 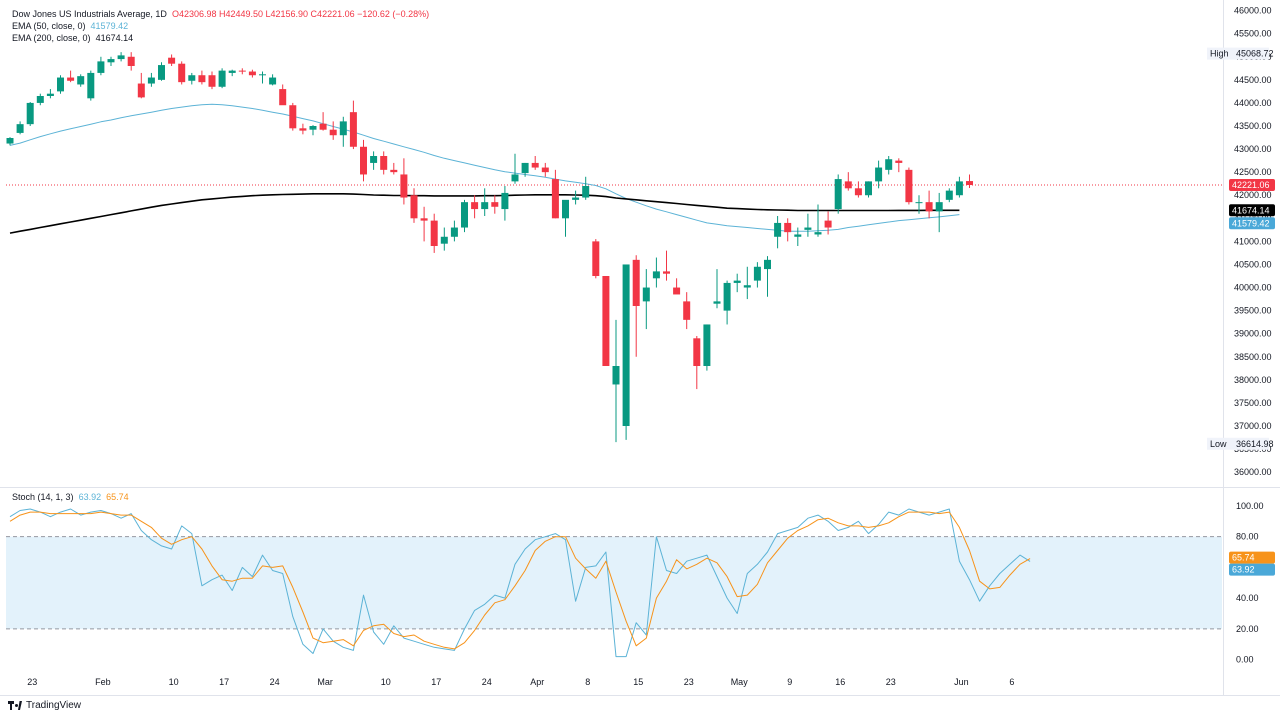 What do you see at coordinates (15, 705) in the screenshot?
I see `tradingview-logo-icon` at bounding box center [15, 705].